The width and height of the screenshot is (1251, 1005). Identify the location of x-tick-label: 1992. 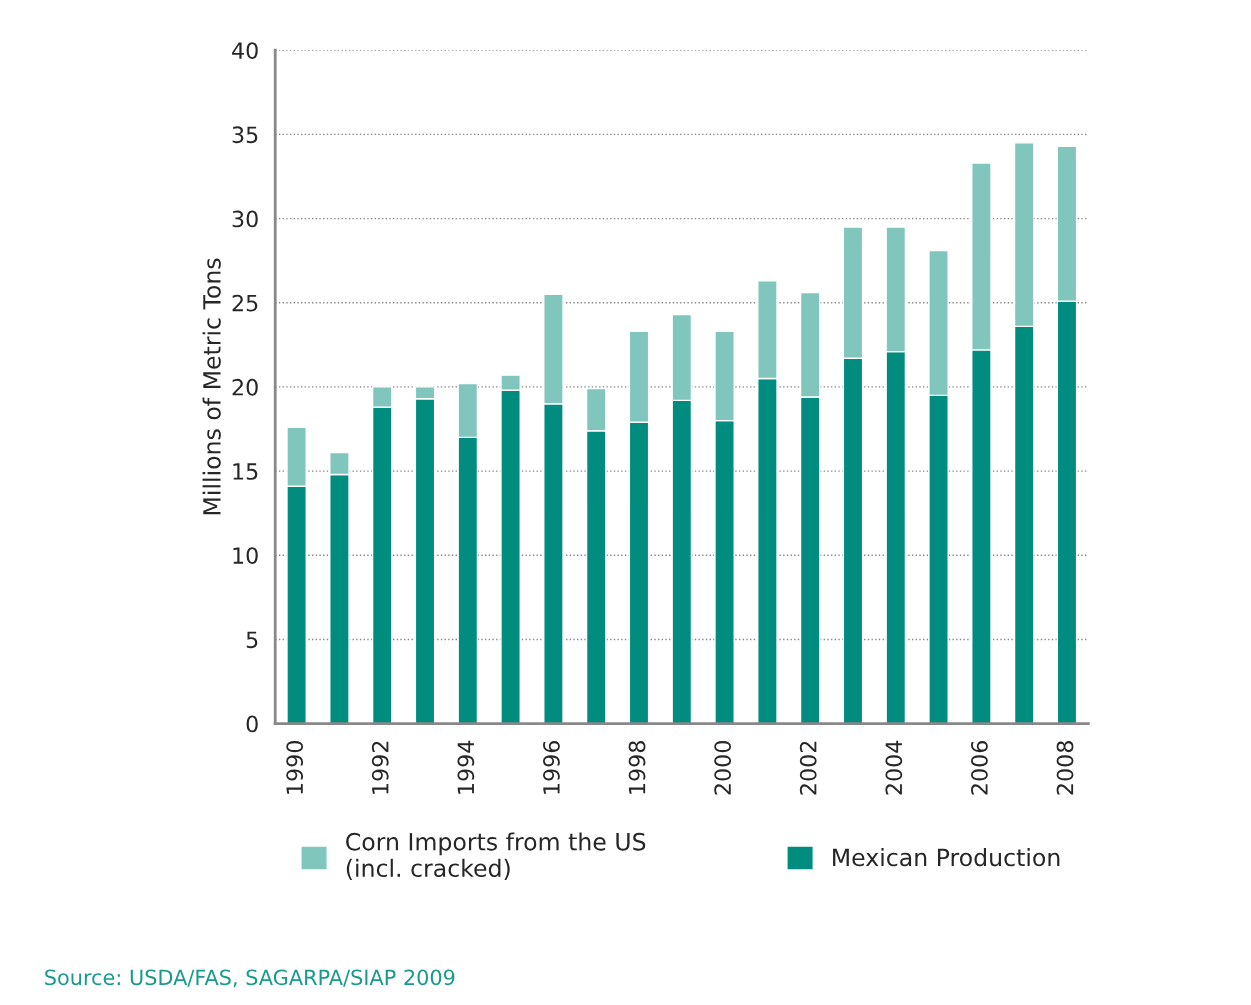
(380, 767).